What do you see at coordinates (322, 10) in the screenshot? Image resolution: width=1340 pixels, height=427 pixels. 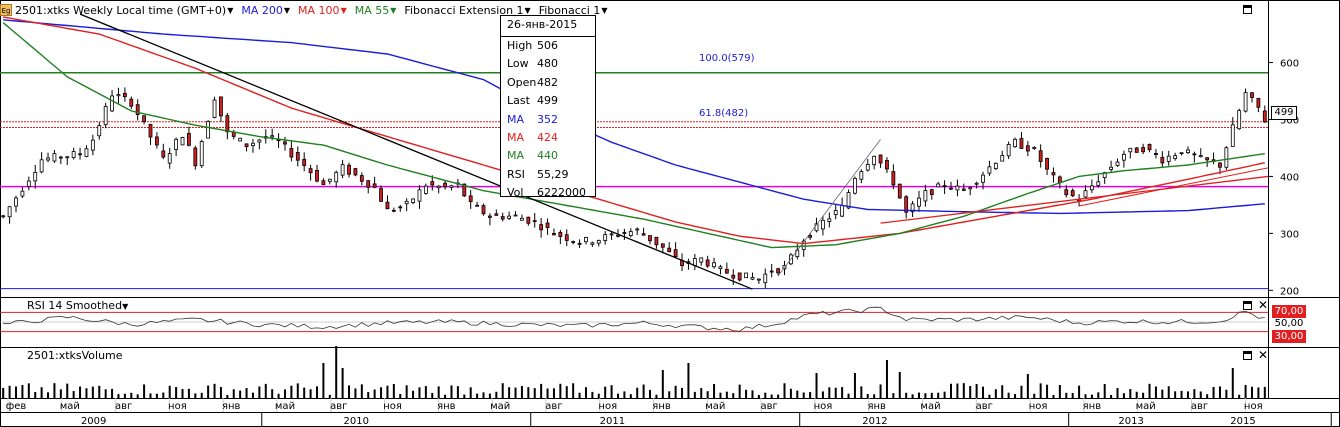 I see `legend-item-ma100: MA 100 ▼` at bounding box center [322, 10].